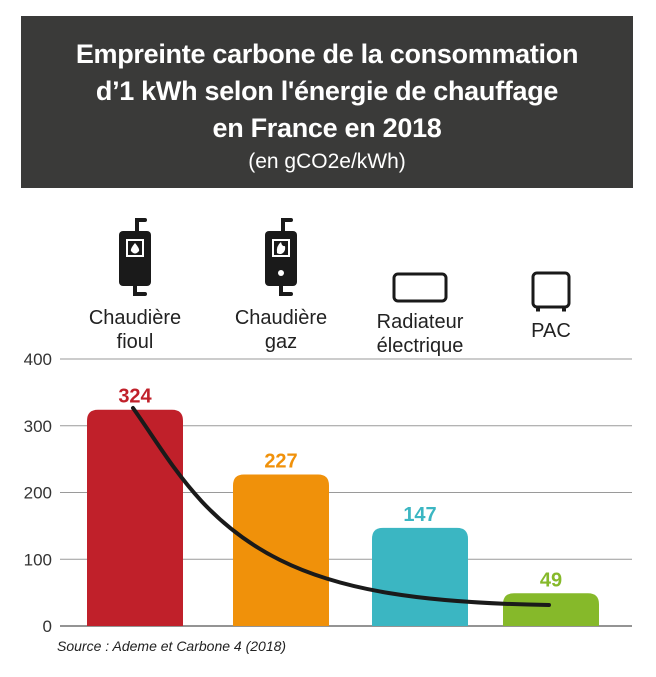  Describe the element at coordinates (420, 334) in the screenshot. I see `category-label: Radiateur électrique` at that location.